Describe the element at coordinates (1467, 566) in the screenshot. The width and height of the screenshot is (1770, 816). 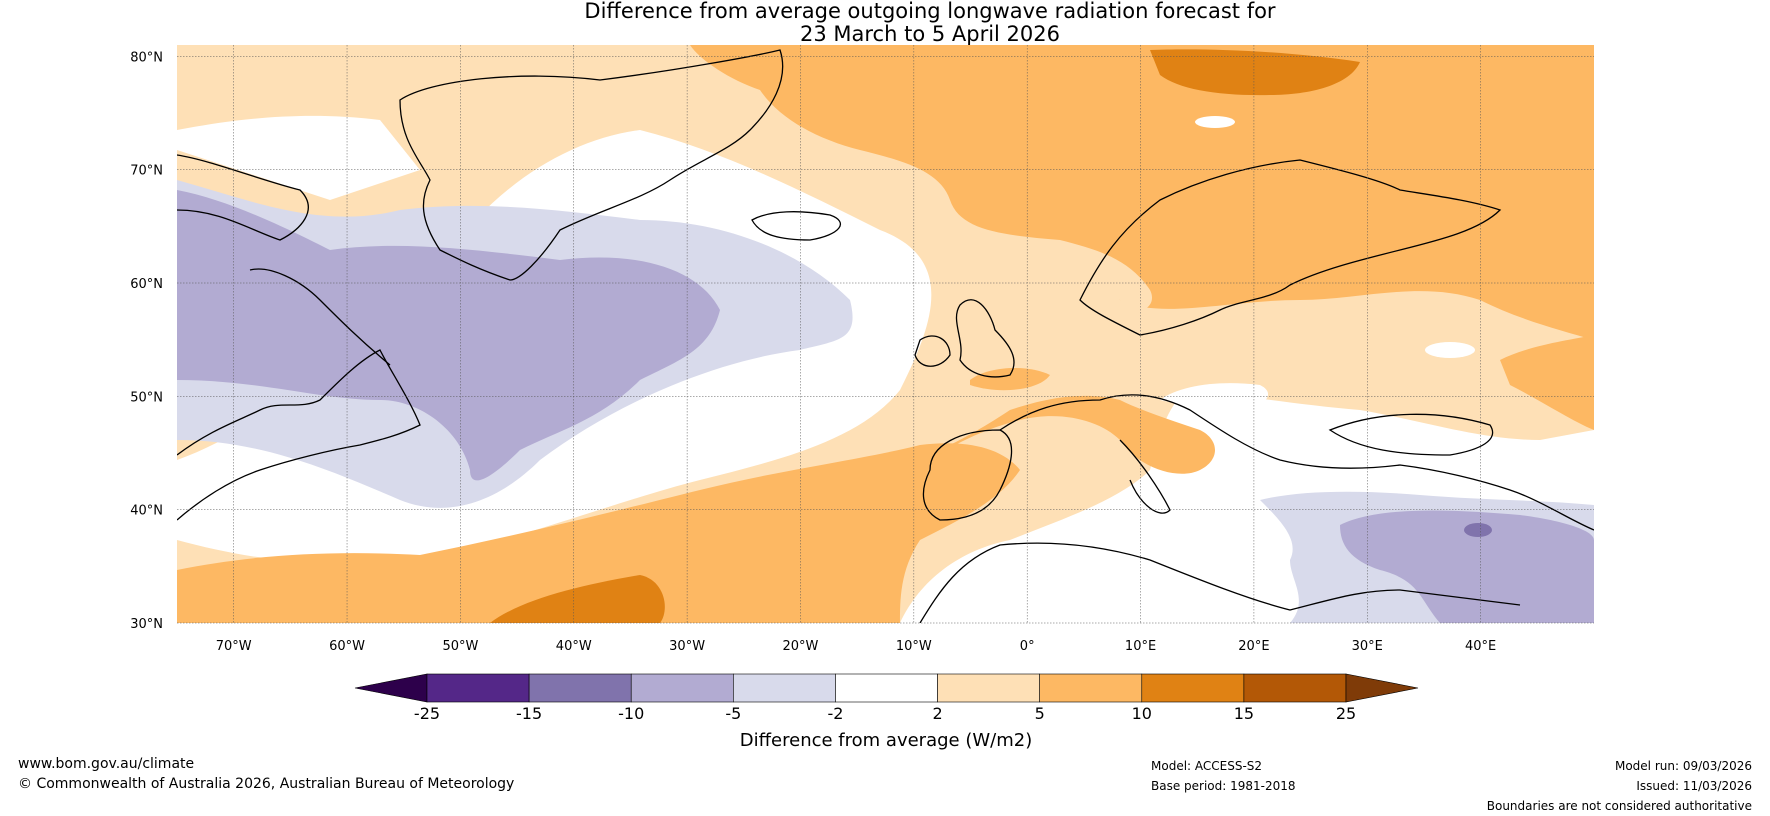
I see `anomaly-m10-m5-turkey` at that location.